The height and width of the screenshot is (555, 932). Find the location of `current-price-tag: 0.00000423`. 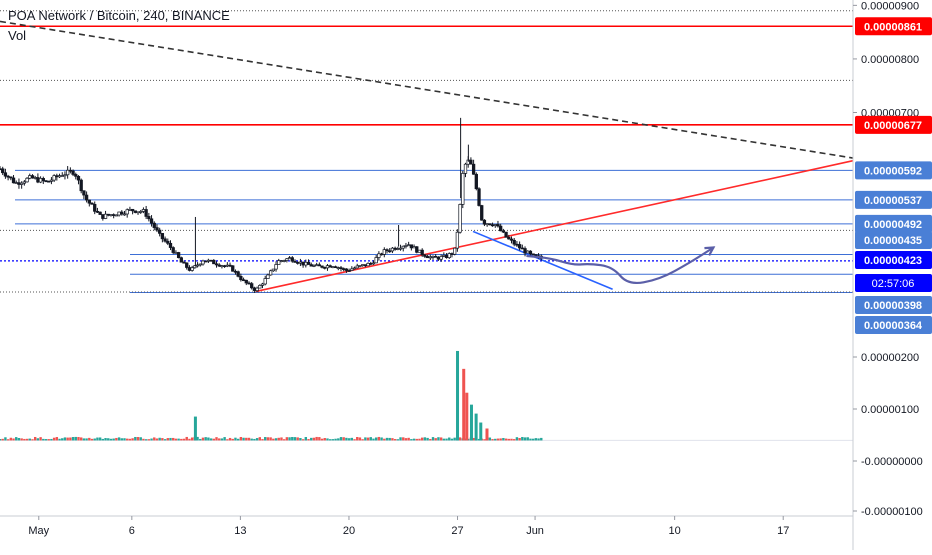

current-price-tag: 0.00000423 is located at coordinates (893, 261).